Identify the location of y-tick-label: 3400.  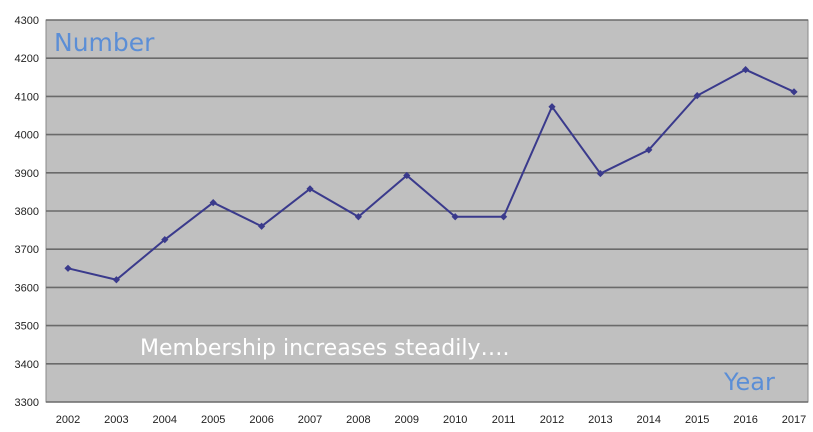
(27, 365).